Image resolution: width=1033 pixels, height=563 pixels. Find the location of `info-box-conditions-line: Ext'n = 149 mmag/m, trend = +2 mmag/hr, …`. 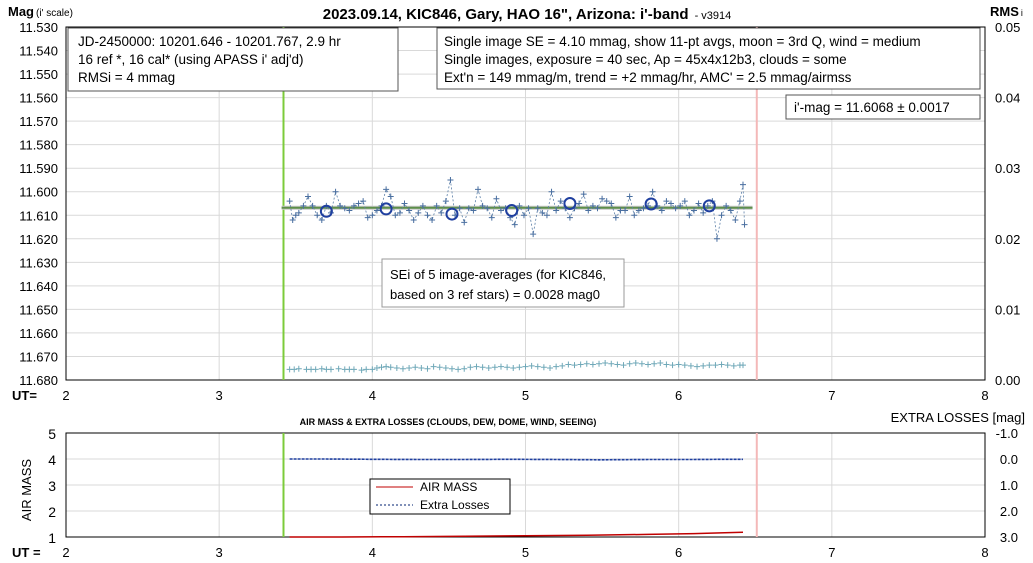

info-box-conditions-line: Ext'n = 149 mmag/m, trend = +2 mmag/hr, … is located at coordinates (648, 77).